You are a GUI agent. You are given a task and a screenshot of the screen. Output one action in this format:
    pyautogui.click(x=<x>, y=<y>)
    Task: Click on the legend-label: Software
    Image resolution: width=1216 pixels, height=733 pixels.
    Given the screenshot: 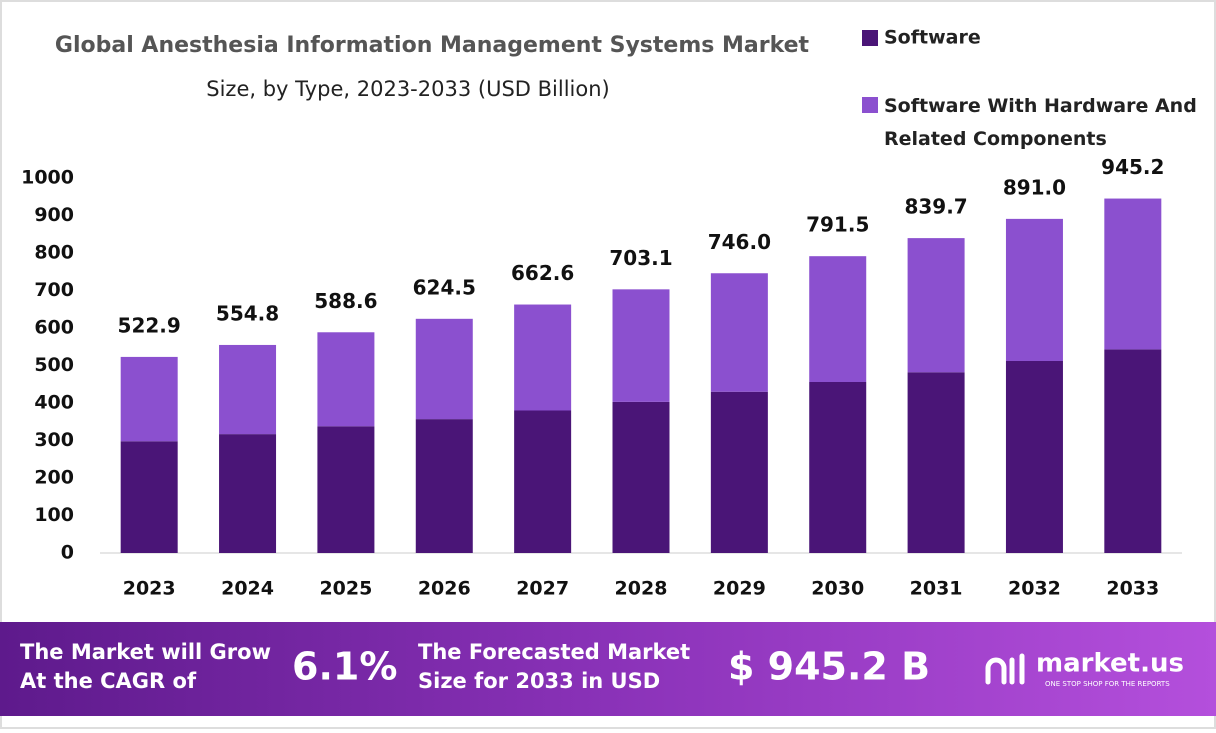 What is the action you would take?
    pyautogui.click(x=932, y=38)
    